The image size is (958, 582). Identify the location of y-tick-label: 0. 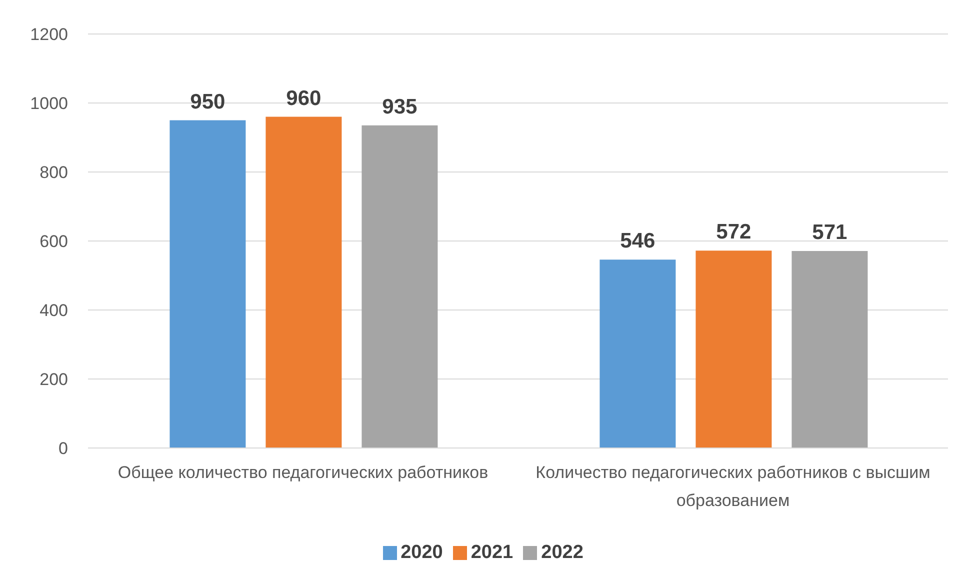
(63, 448).